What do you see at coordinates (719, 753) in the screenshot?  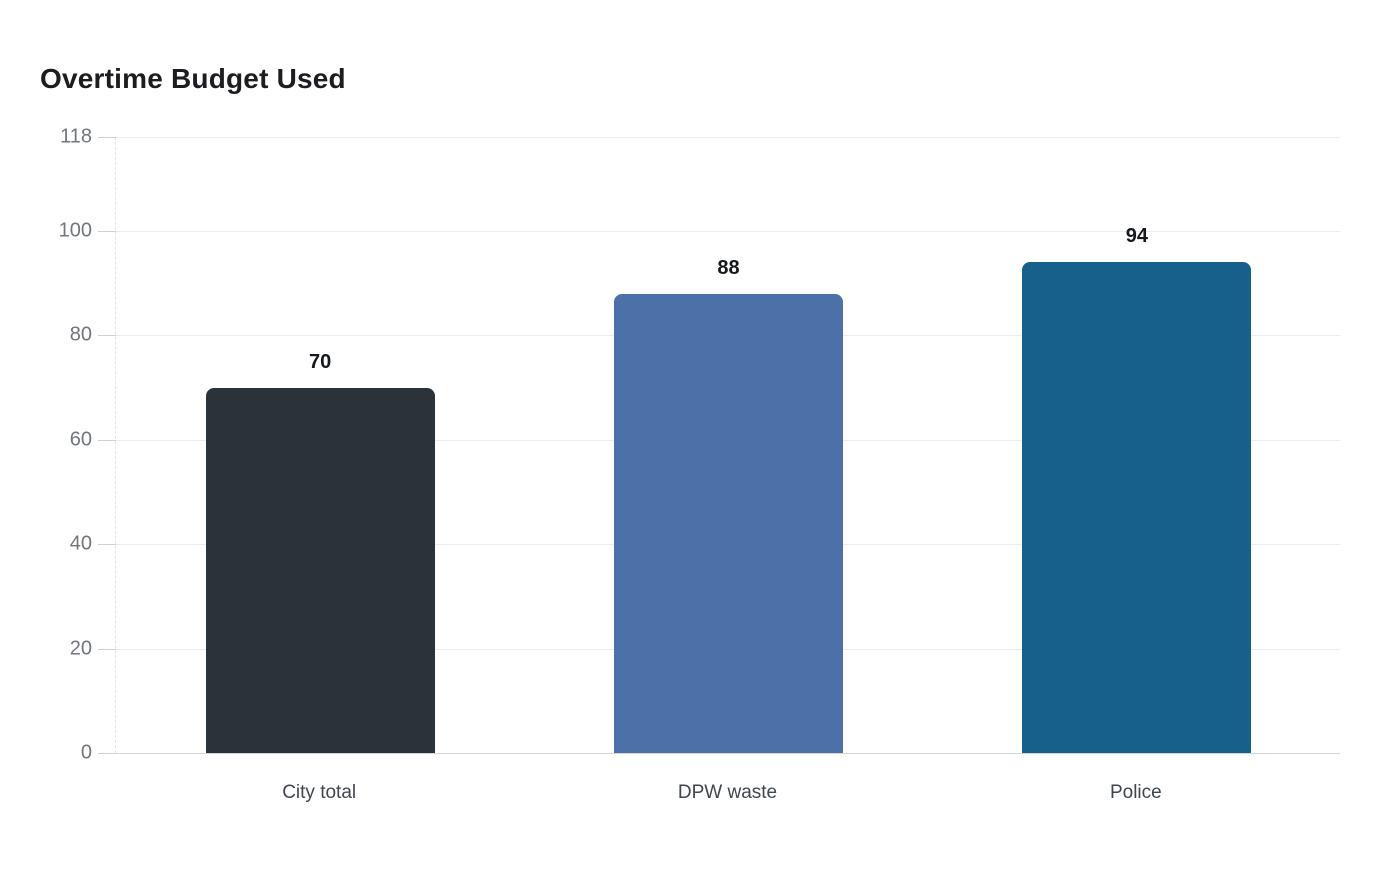 I see `x-axis-baseline` at bounding box center [719, 753].